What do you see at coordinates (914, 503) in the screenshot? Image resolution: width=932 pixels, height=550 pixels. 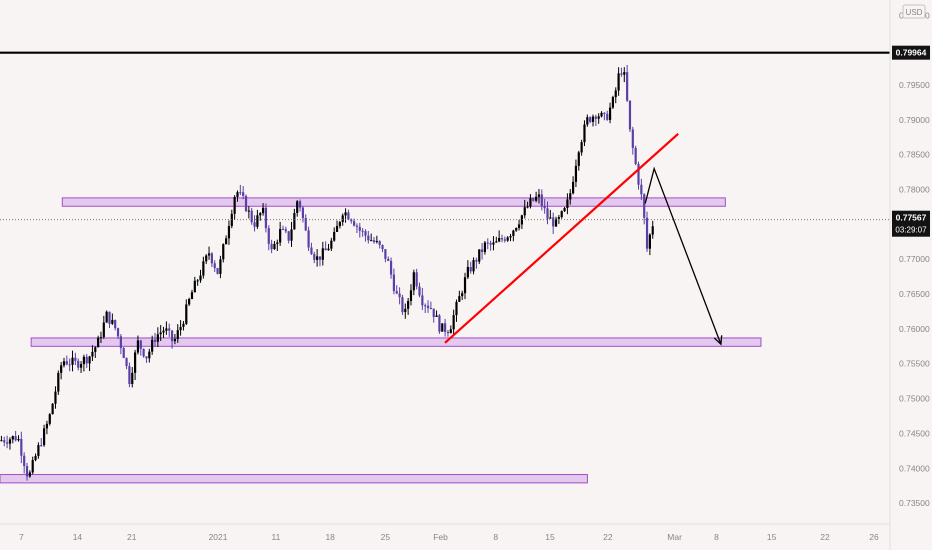 I see `y-tick-label: 0.73500` at bounding box center [914, 503].